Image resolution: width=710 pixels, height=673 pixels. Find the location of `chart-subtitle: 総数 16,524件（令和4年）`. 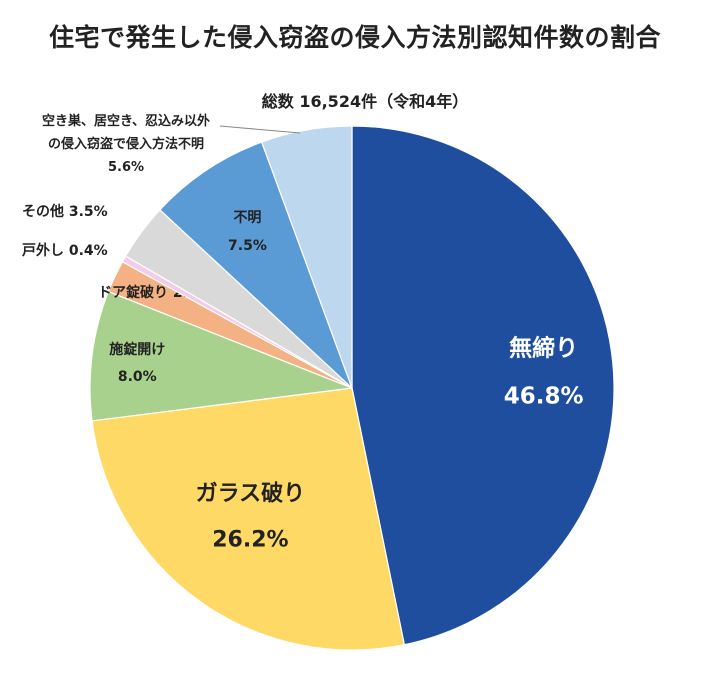

chart-subtitle: 総数 16,524件（令和4年） is located at coordinates (365, 101).